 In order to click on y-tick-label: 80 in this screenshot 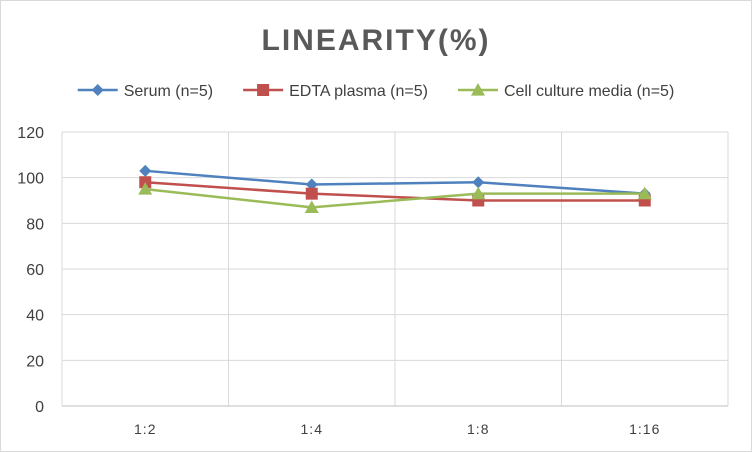, I will do `click(35, 224)`.